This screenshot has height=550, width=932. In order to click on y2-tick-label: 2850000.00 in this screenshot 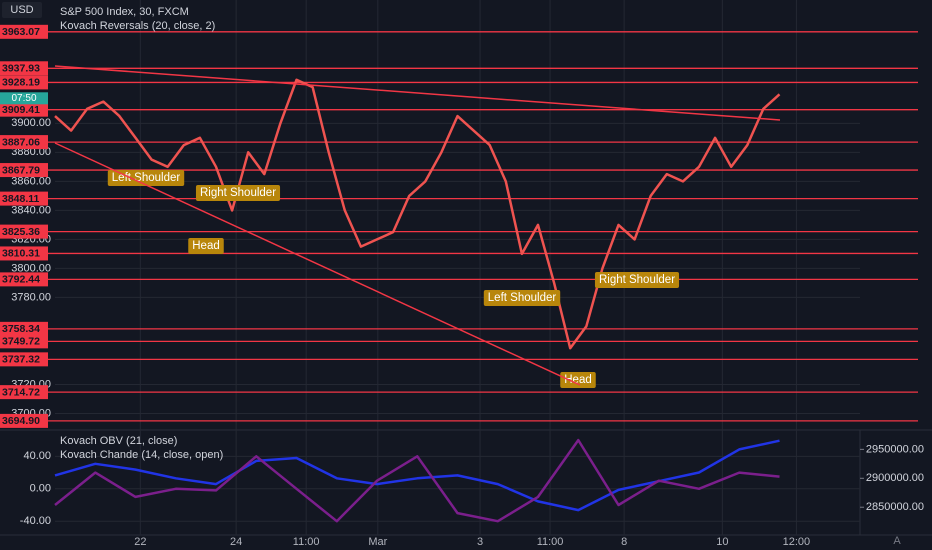, I will do `click(895, 507)`.